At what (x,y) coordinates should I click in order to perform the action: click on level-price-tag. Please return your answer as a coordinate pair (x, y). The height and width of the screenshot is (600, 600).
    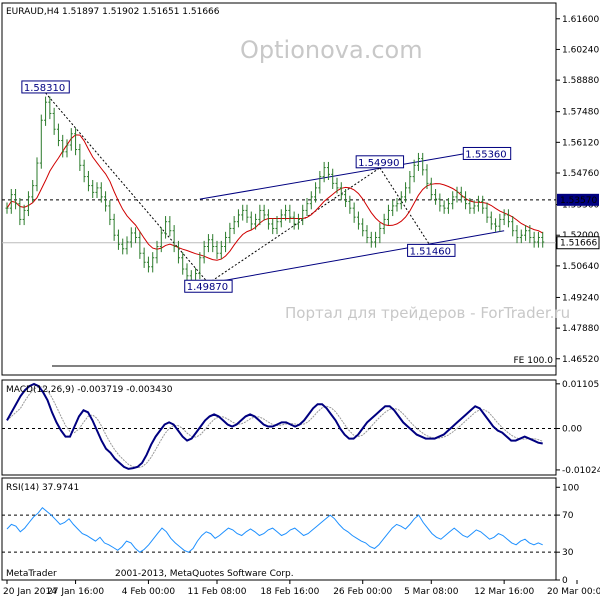
    Looking at the image, I should click on (578, 199).